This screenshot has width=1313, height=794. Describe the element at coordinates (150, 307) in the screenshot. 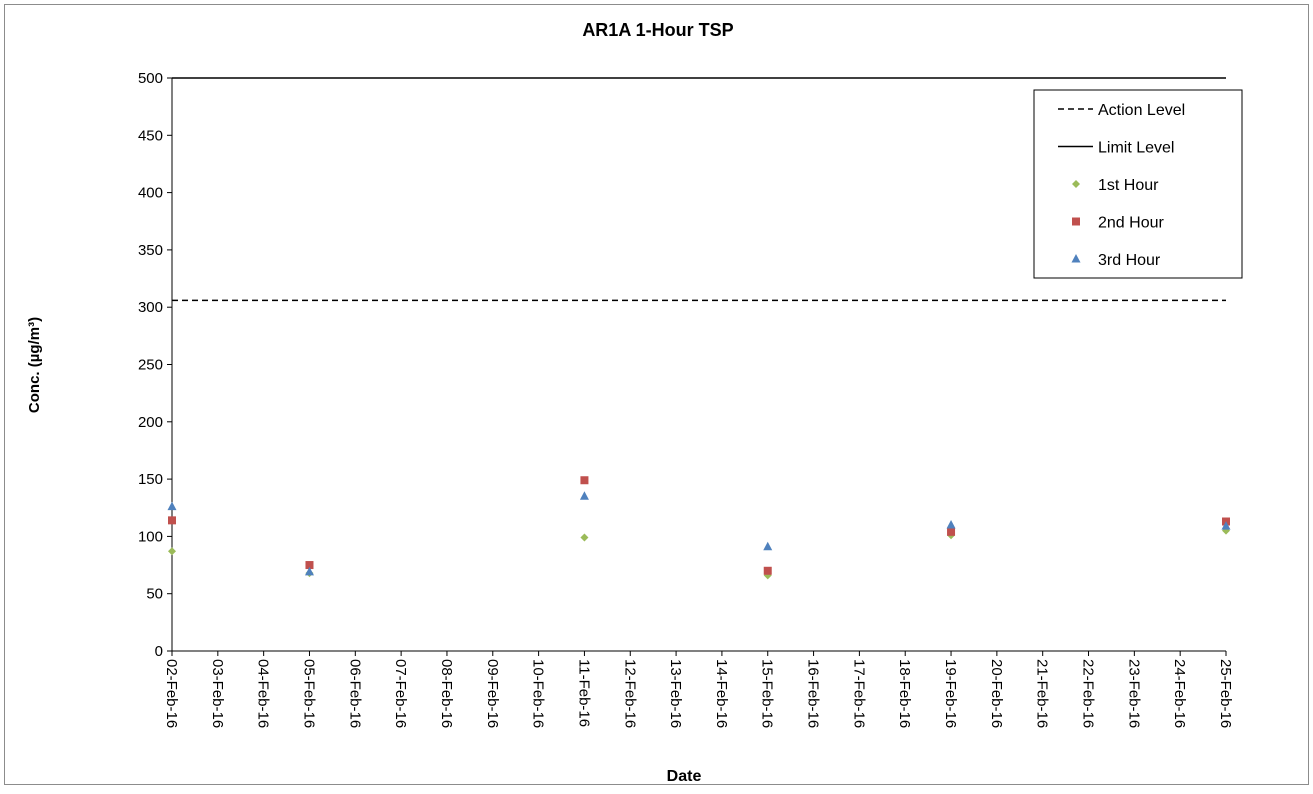

I see `y-tick-label: 300` at that location.